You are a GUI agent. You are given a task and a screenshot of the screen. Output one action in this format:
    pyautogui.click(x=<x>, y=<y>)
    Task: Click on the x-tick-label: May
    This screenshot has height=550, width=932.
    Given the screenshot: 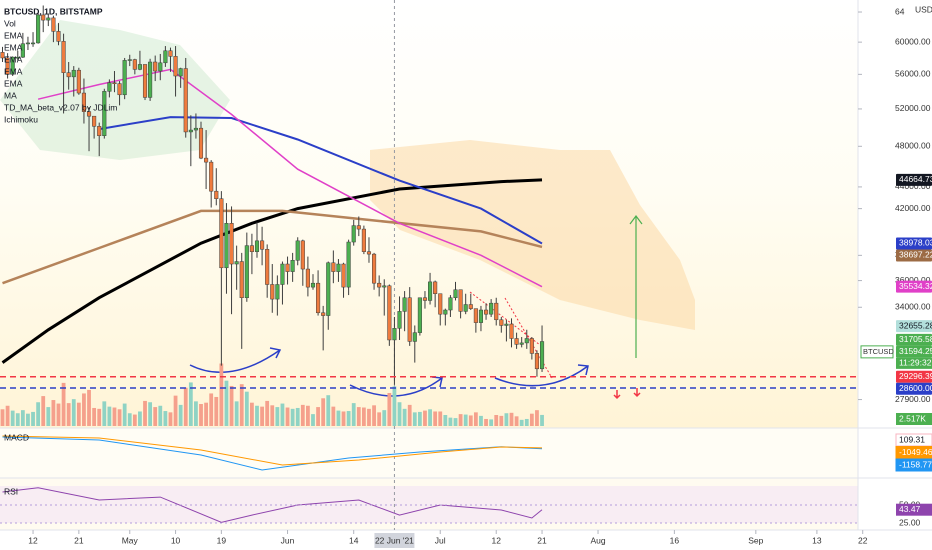 What is the action you would take?
    pyautogui.click(x=130, y=540)
    